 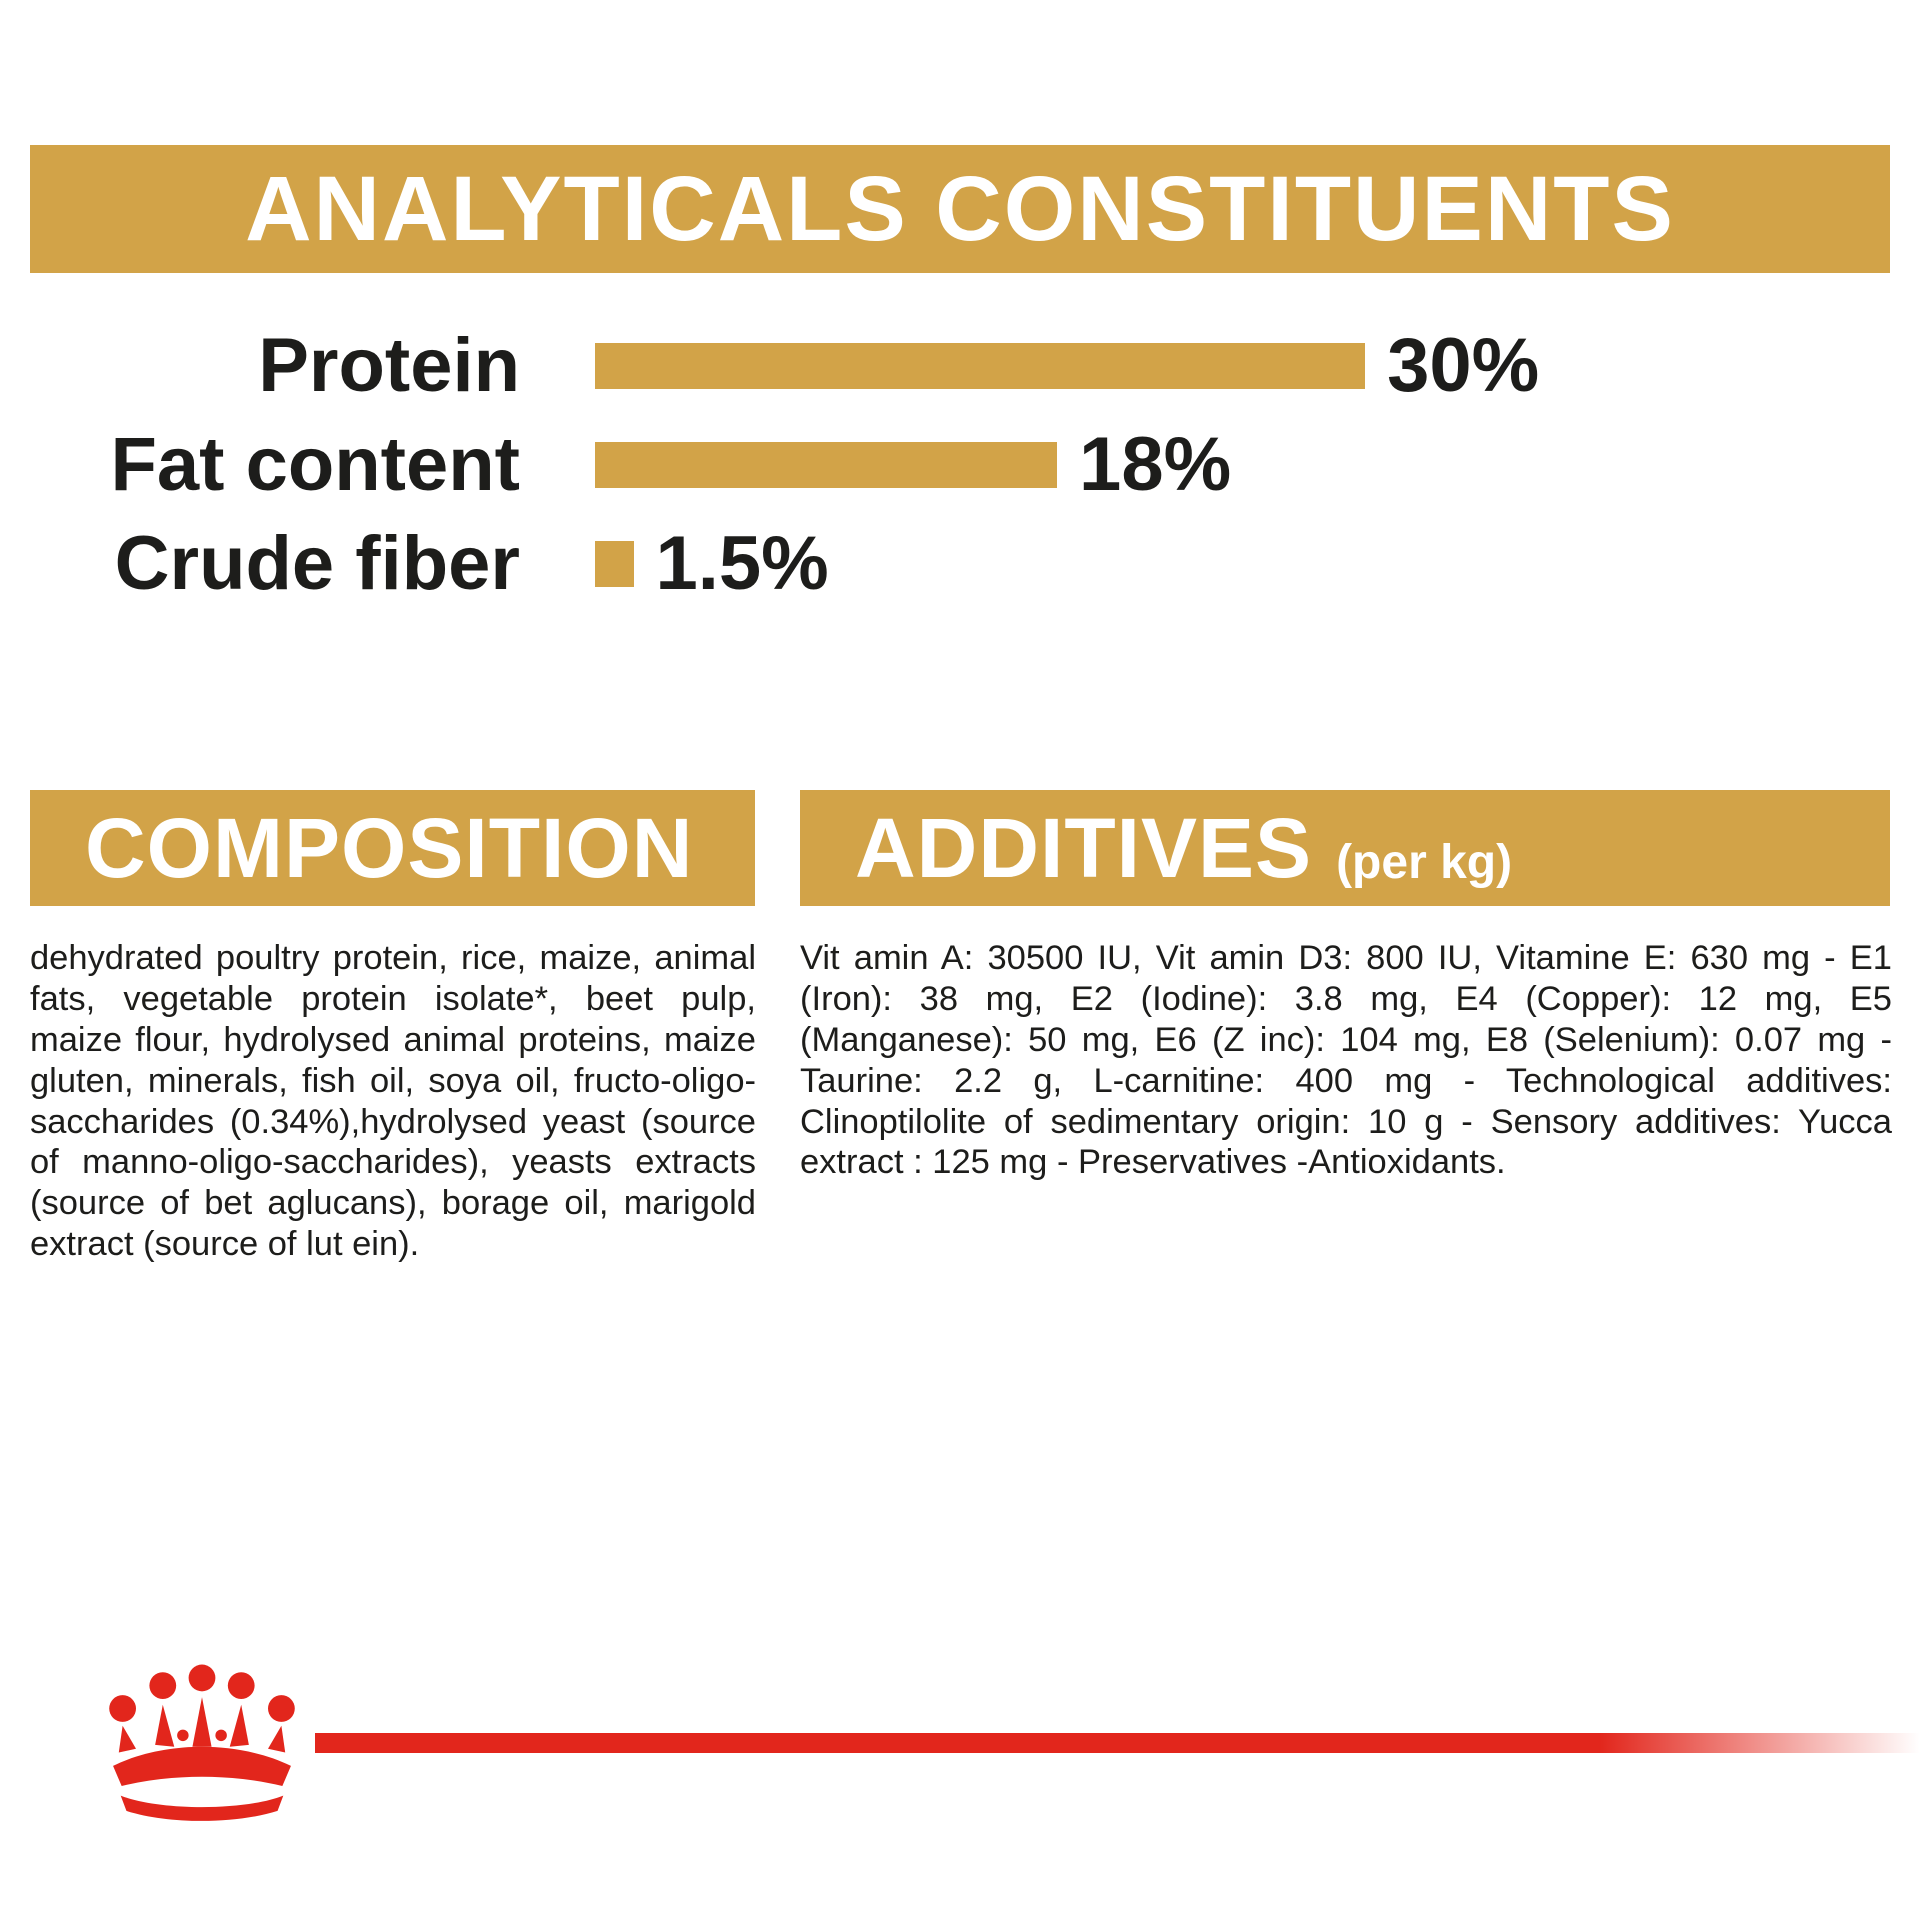 What do you see at coordinates (315, 464) in the screenshot?
I see `chart-row-label: Fat content` at bounding box center [315, 464].